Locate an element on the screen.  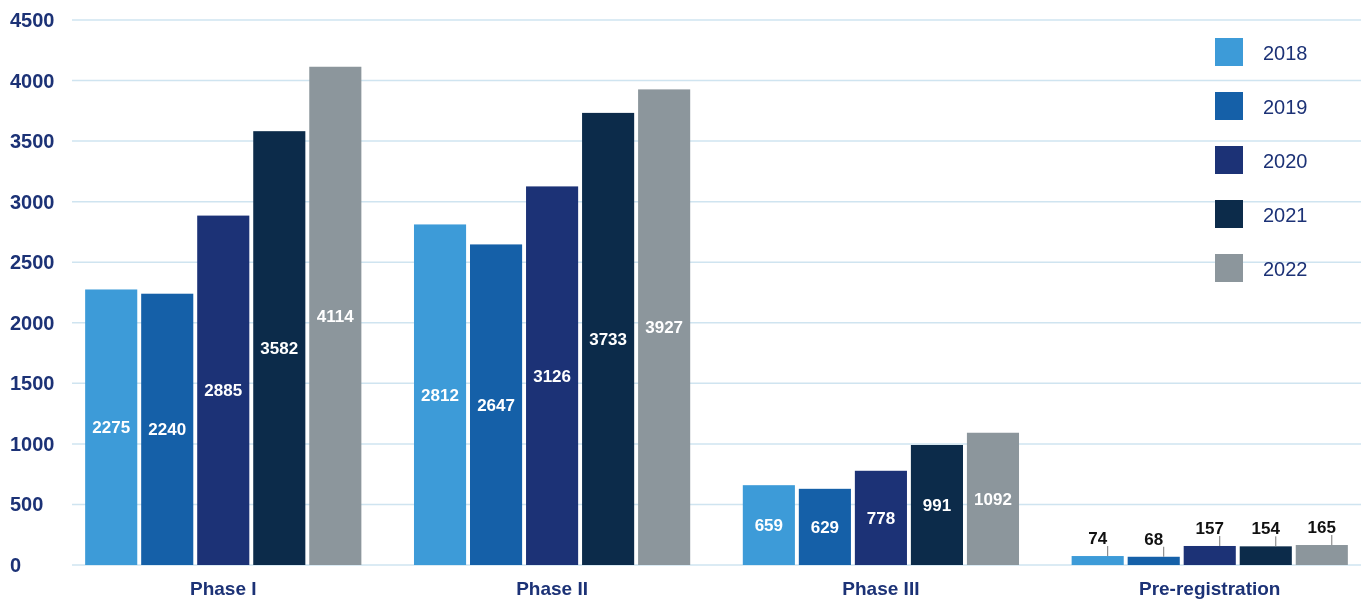
y-tick-label: 0 is located at coordinates (16, 565).